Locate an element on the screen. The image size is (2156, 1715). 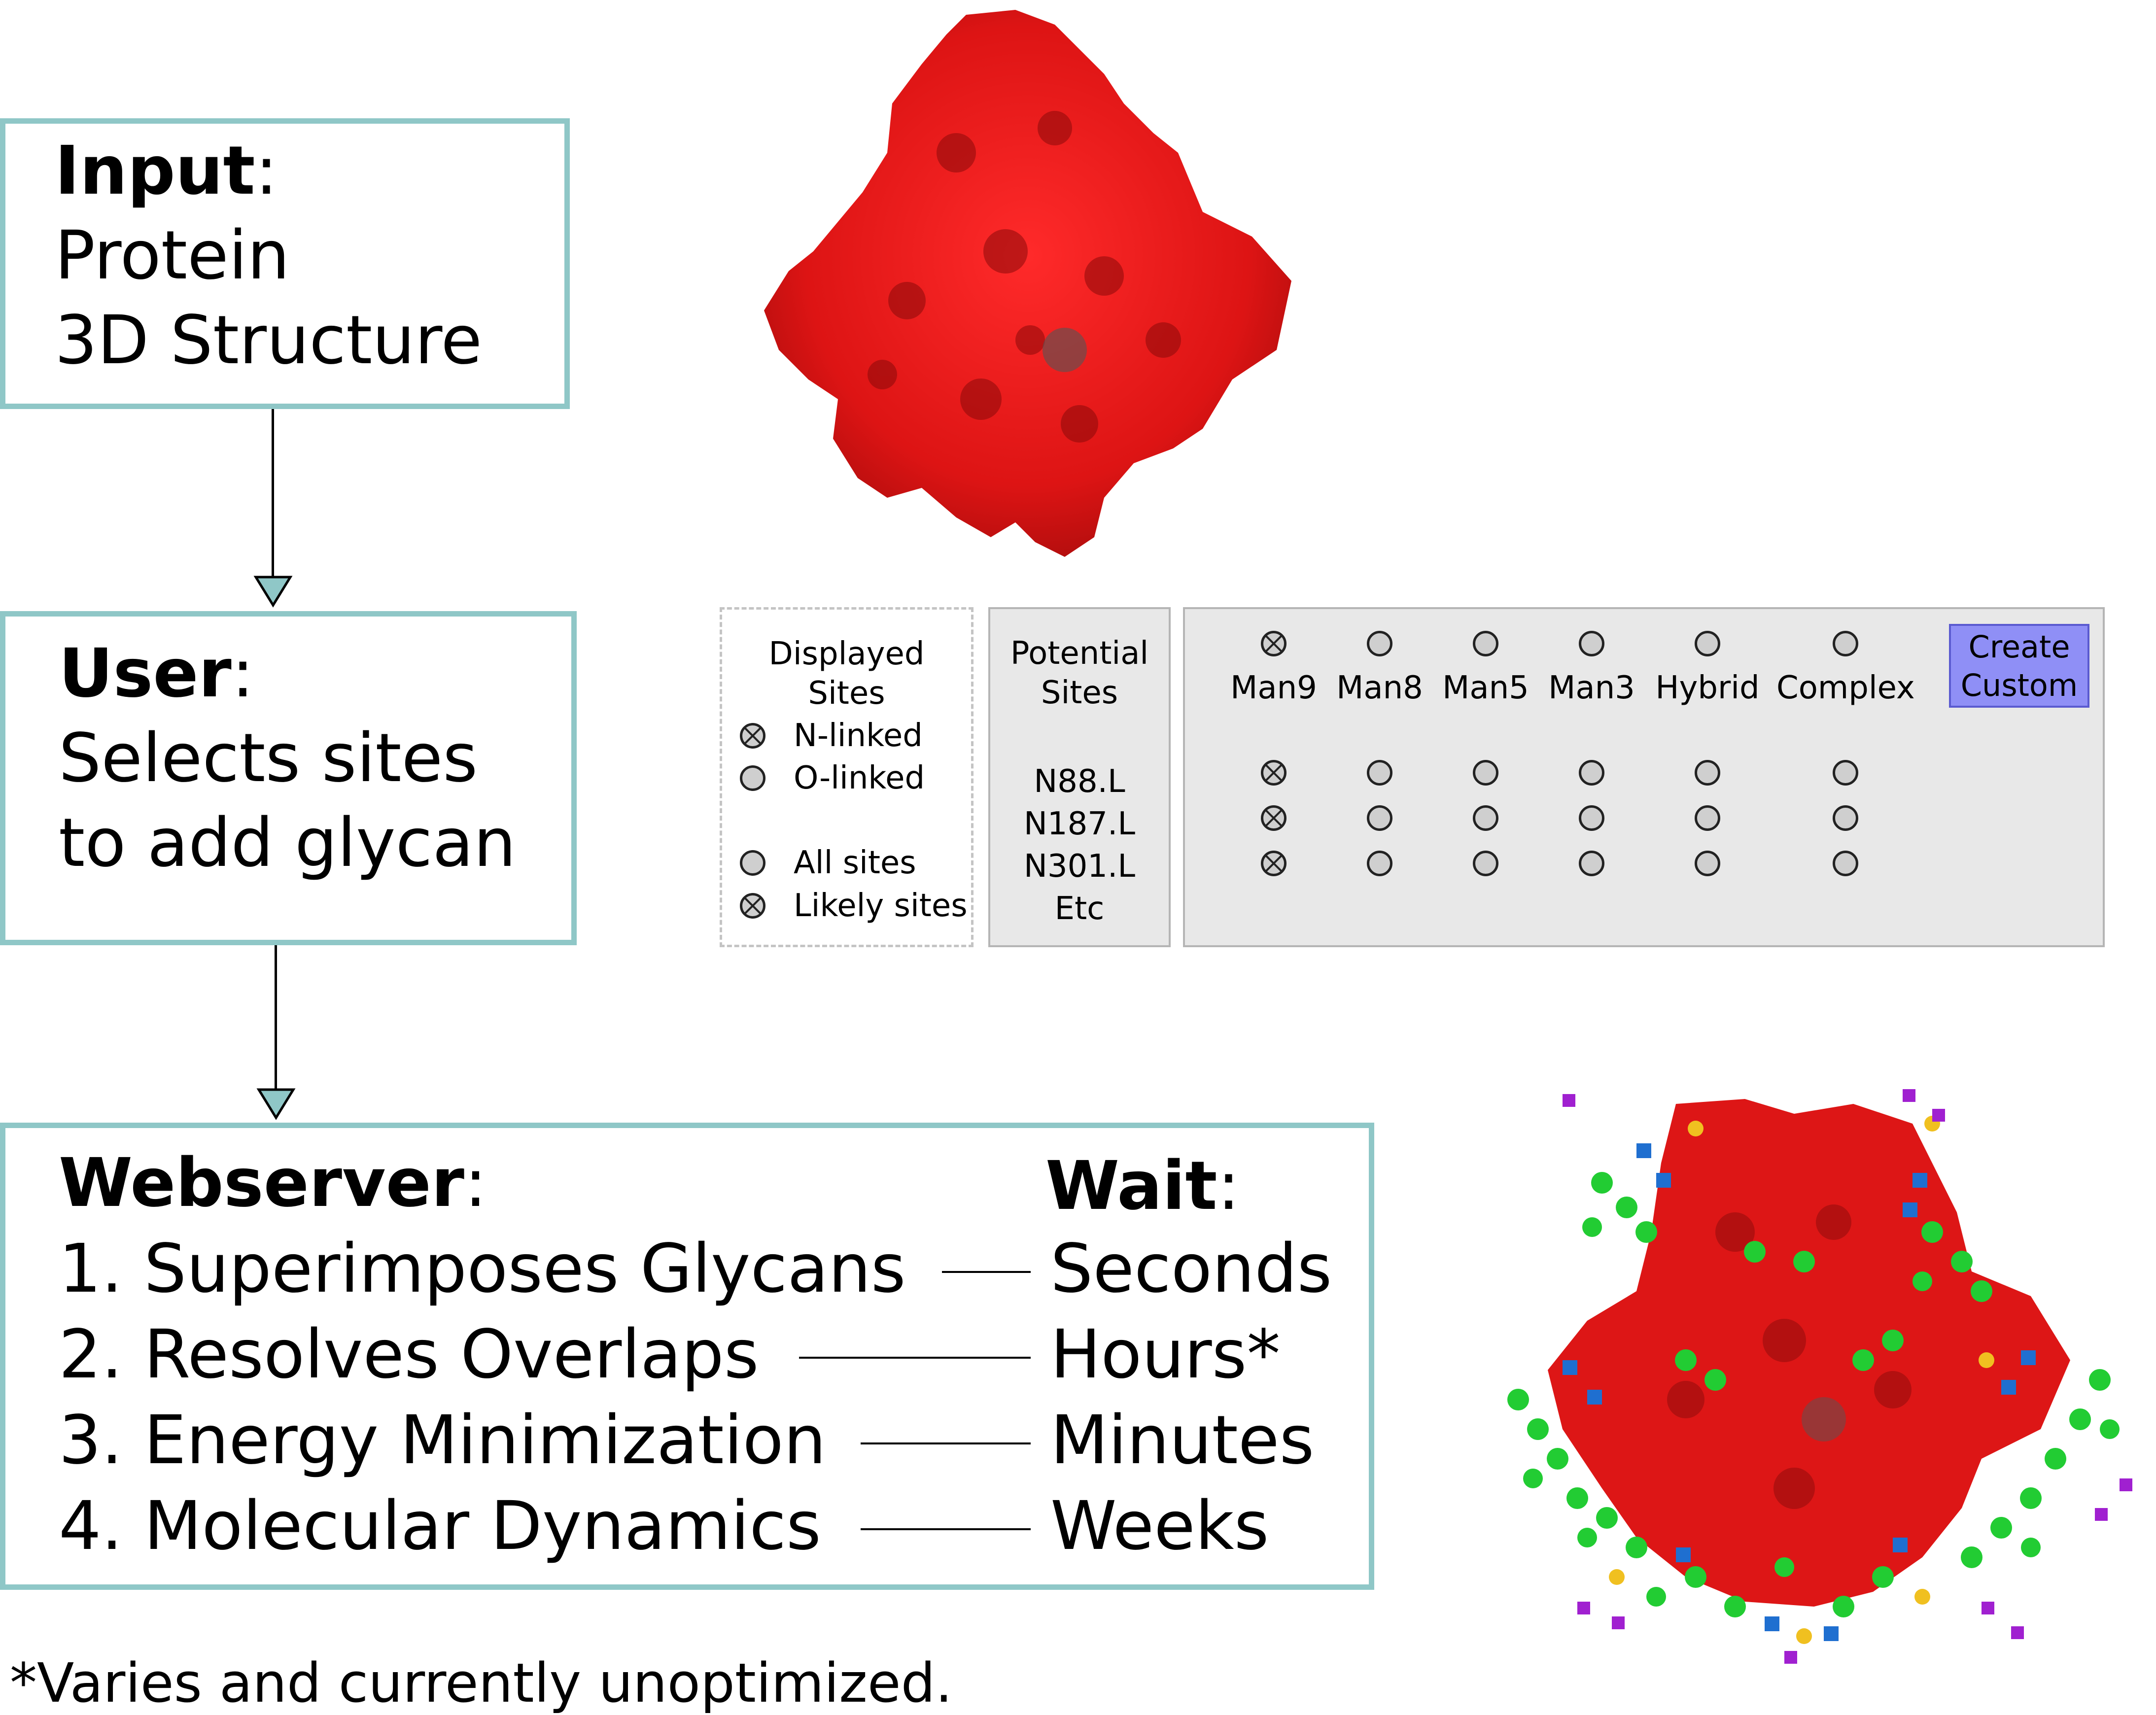
potential-site-3: N301.L is located at coordinates (1079, 866).